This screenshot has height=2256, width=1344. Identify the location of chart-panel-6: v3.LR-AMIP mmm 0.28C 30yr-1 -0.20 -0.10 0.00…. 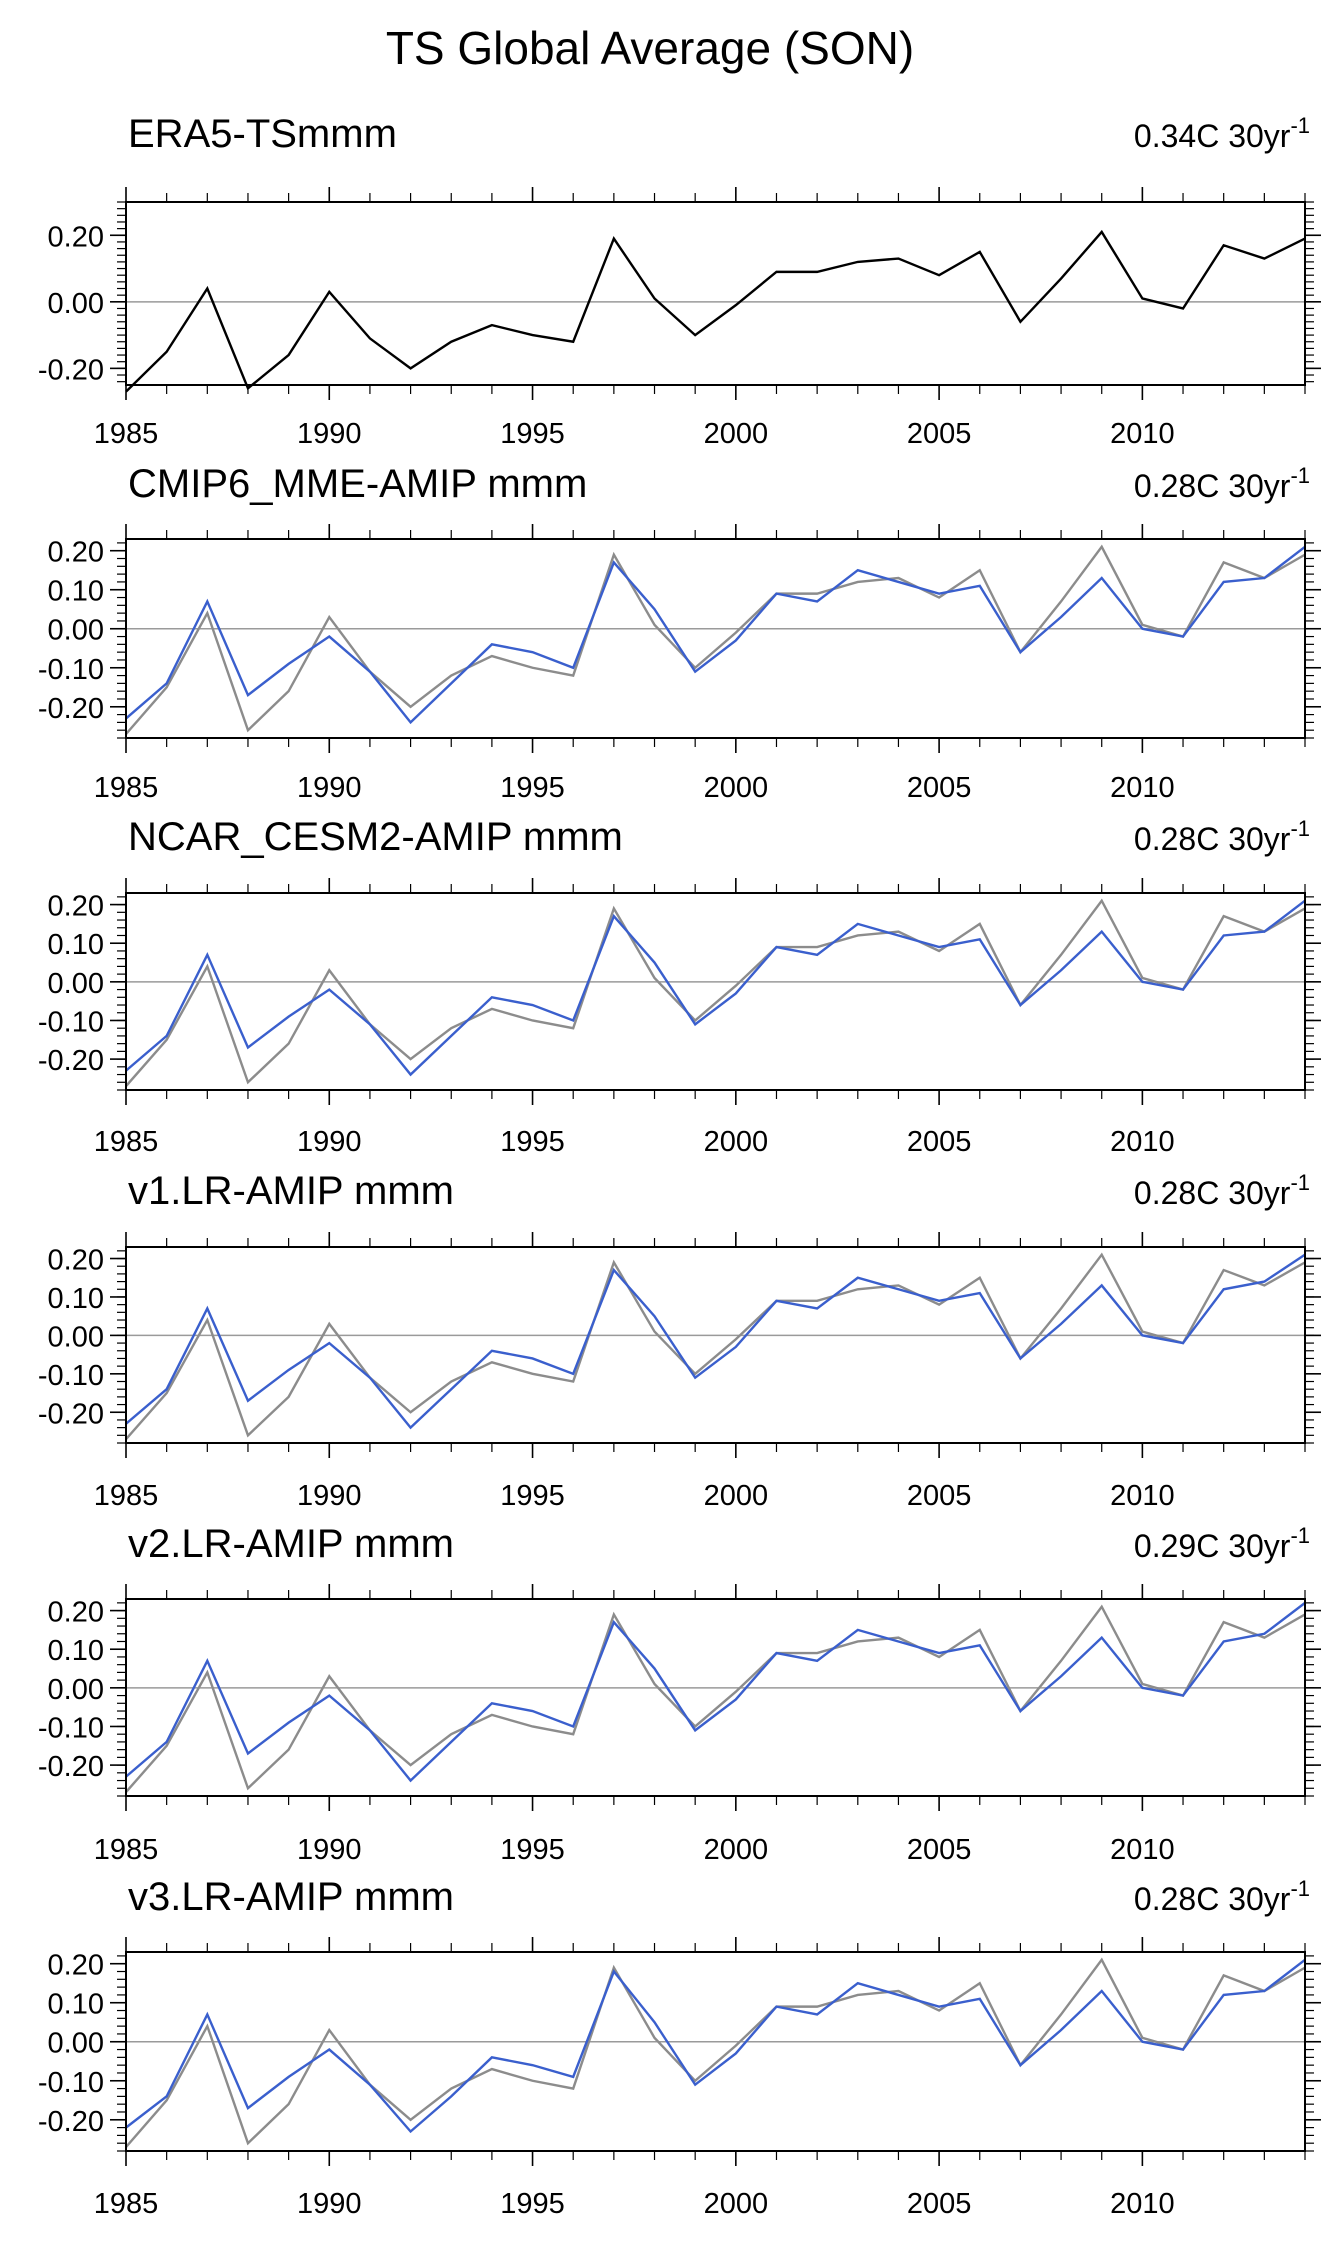
(679, 2047).